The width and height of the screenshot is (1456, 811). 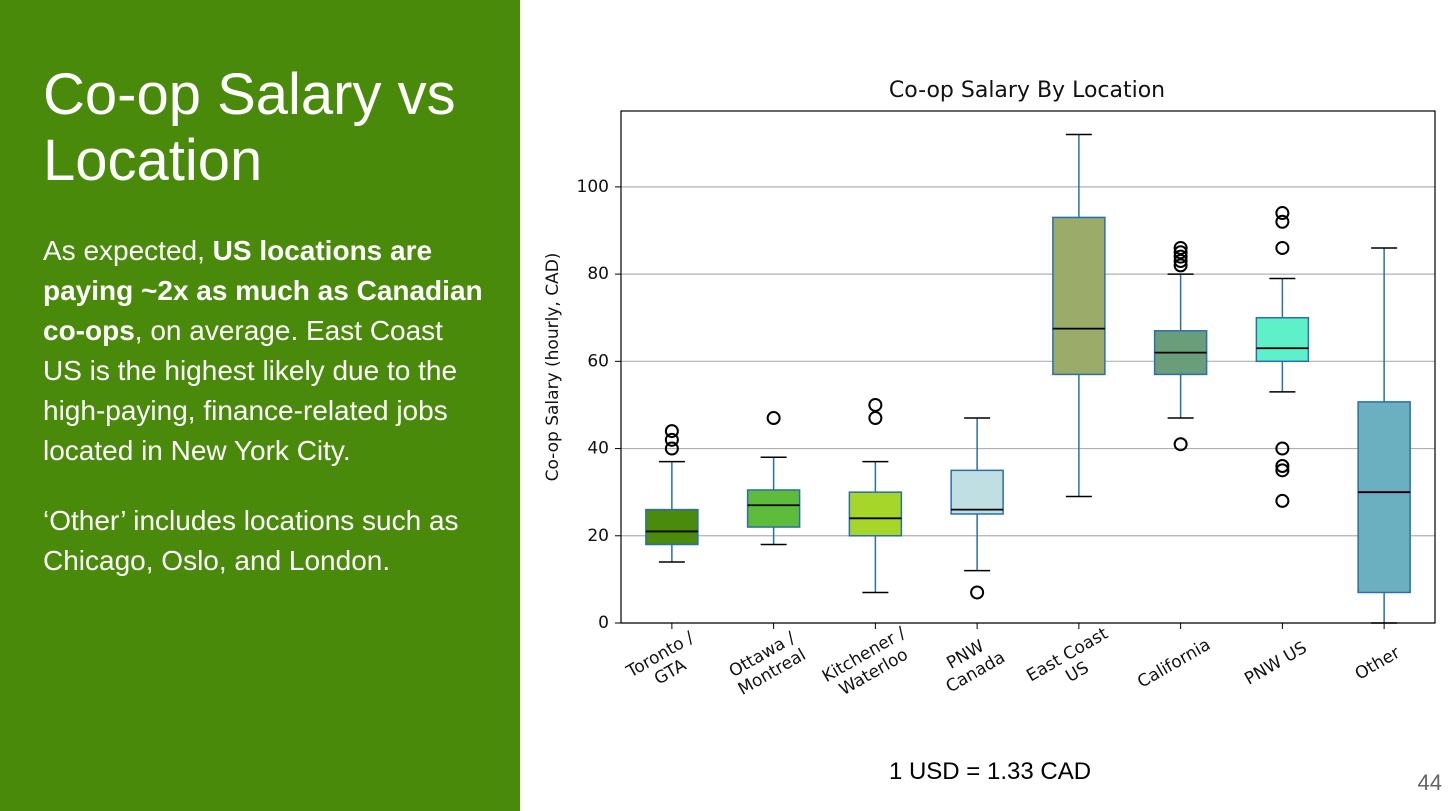 What do you see at coordinates (598, 536) in the screenshot?
I see `y-tick-label: 20` at bounding box center [598, 536].